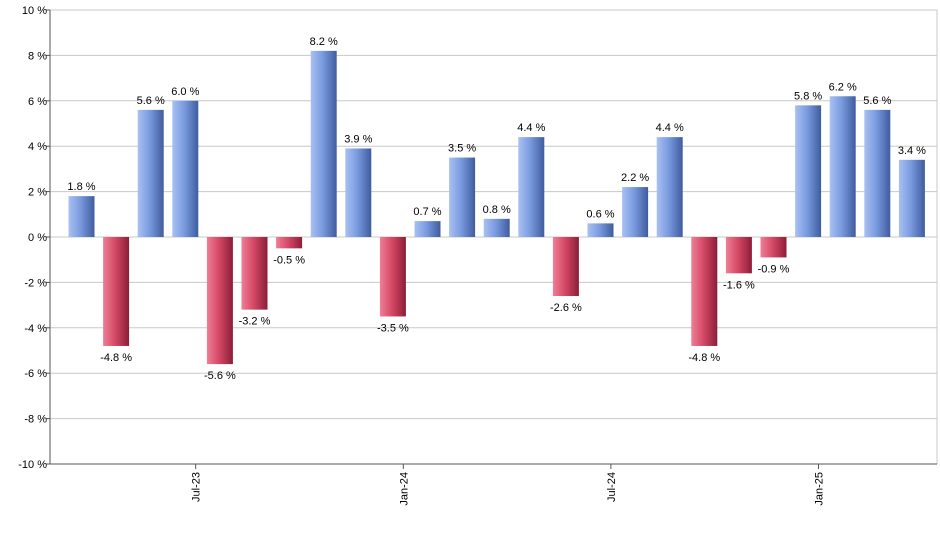 Image resolution: width=940 pixels, height=555 pixels. I want to click on data-label: 0.6 %, so click(600, 214).